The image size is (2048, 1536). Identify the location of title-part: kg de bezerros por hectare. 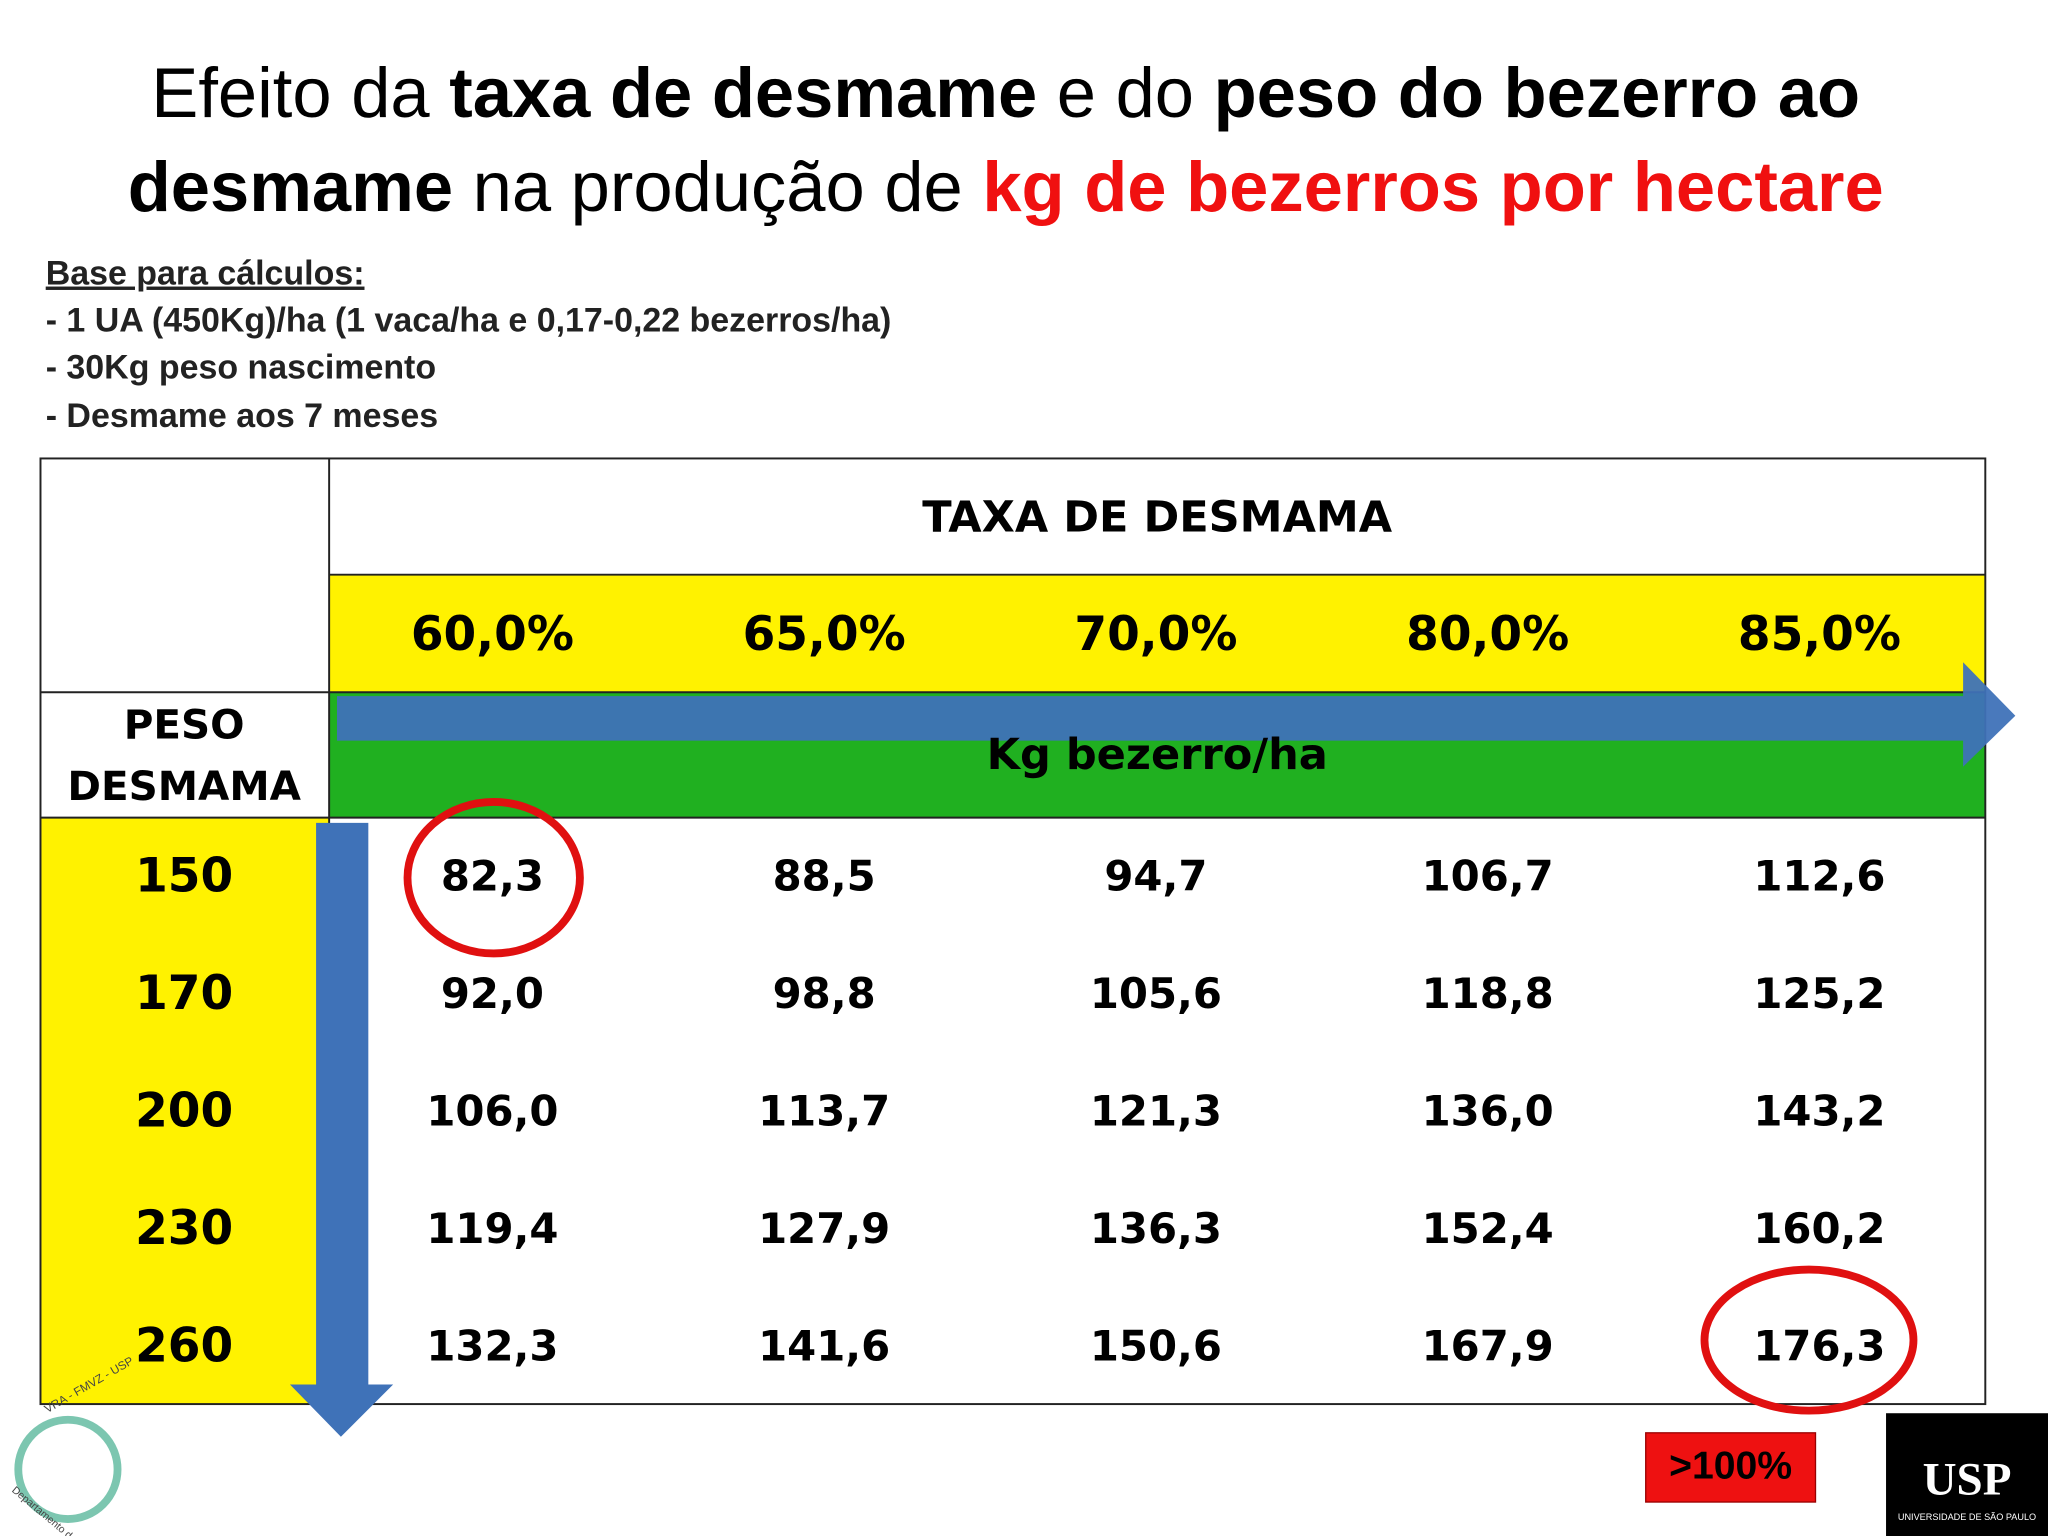
(1432, 186).